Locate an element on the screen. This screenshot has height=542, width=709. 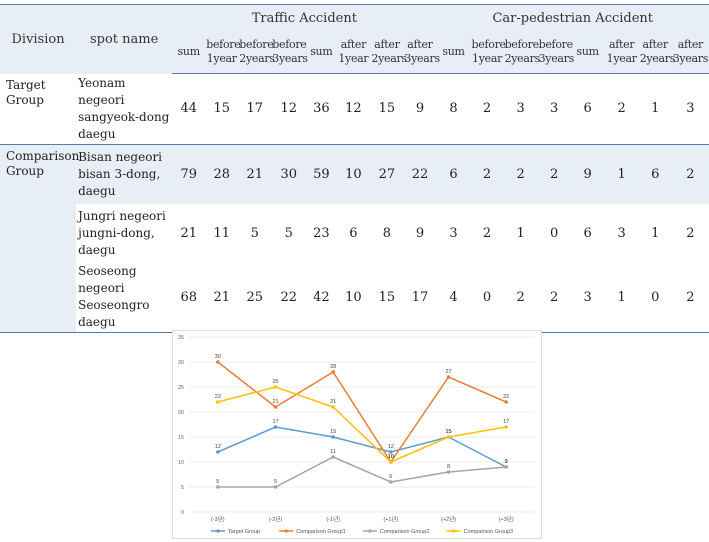
value-cell: 21 is located at coordinates (255, 174).